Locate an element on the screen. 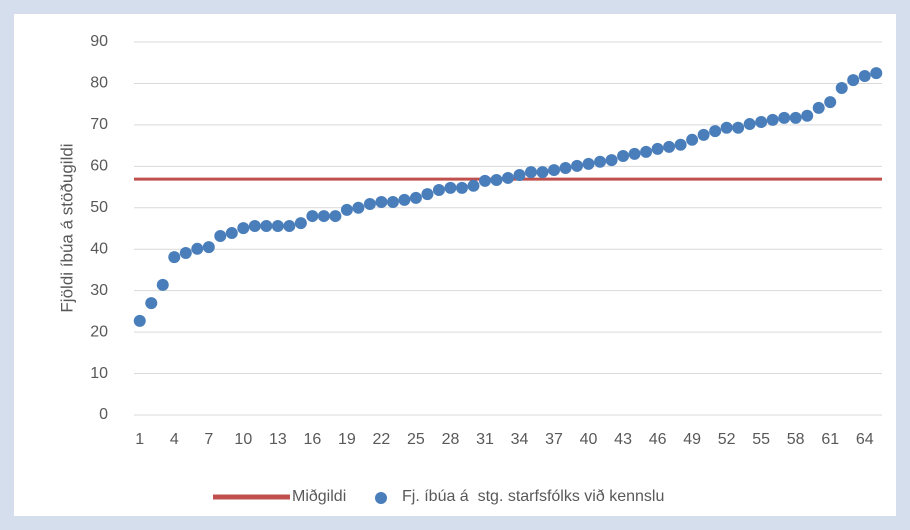  x-tick-label: 55 is located at coordinates (761, 439).